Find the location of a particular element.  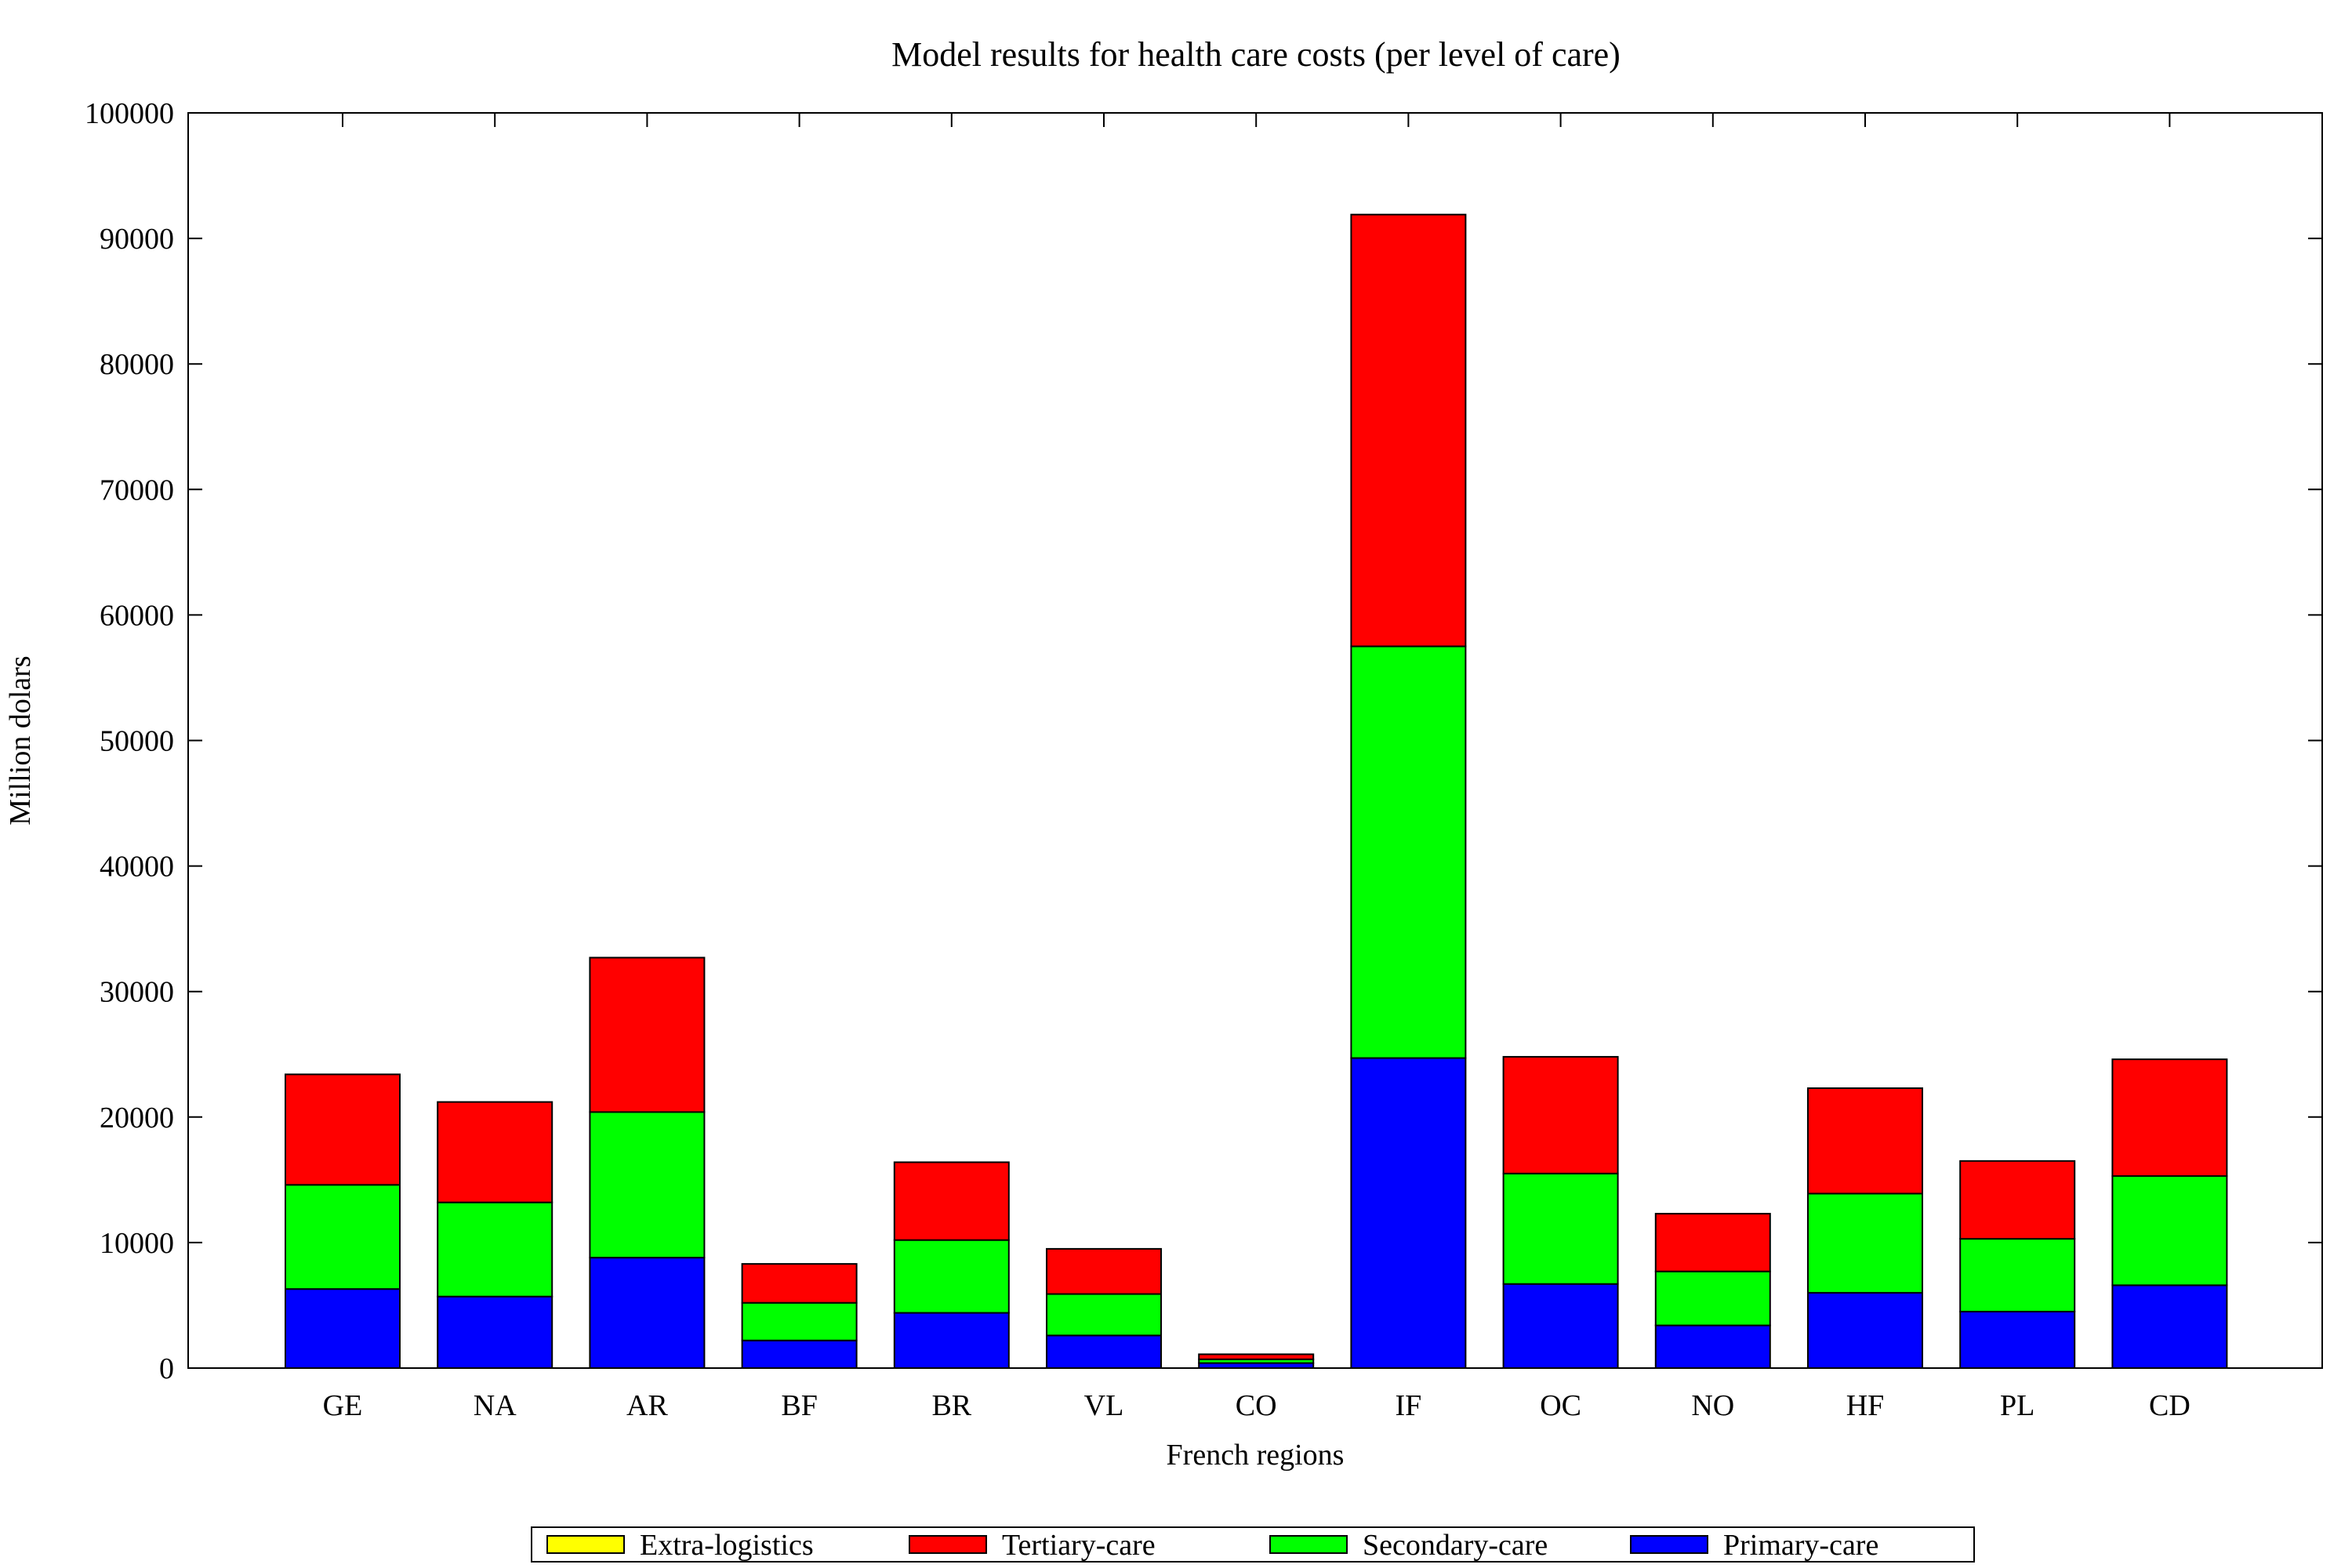

legend-label-extra-logistics: Extra-logistics is located at coordinates (727, 1545).